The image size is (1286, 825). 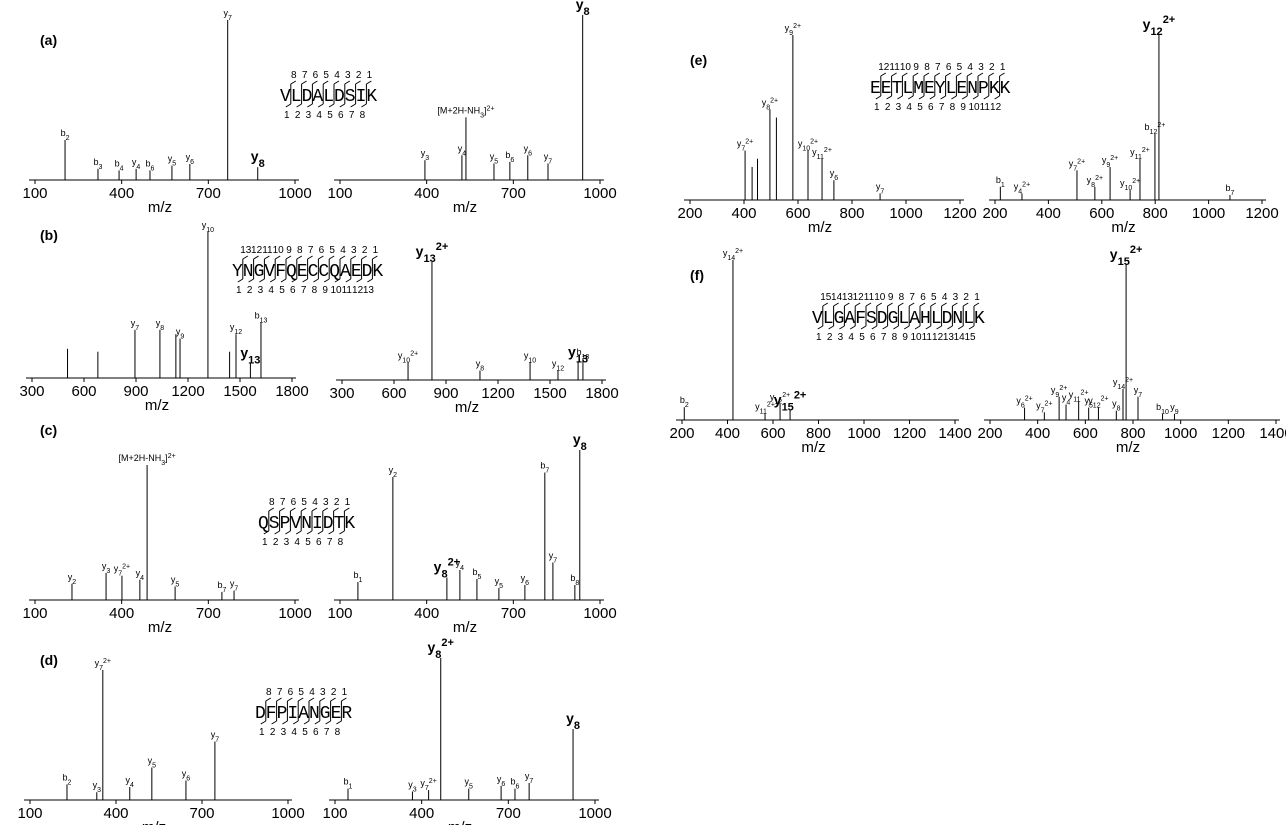 I want to click on peak-label: b122+, so click(x=1155, y=129).